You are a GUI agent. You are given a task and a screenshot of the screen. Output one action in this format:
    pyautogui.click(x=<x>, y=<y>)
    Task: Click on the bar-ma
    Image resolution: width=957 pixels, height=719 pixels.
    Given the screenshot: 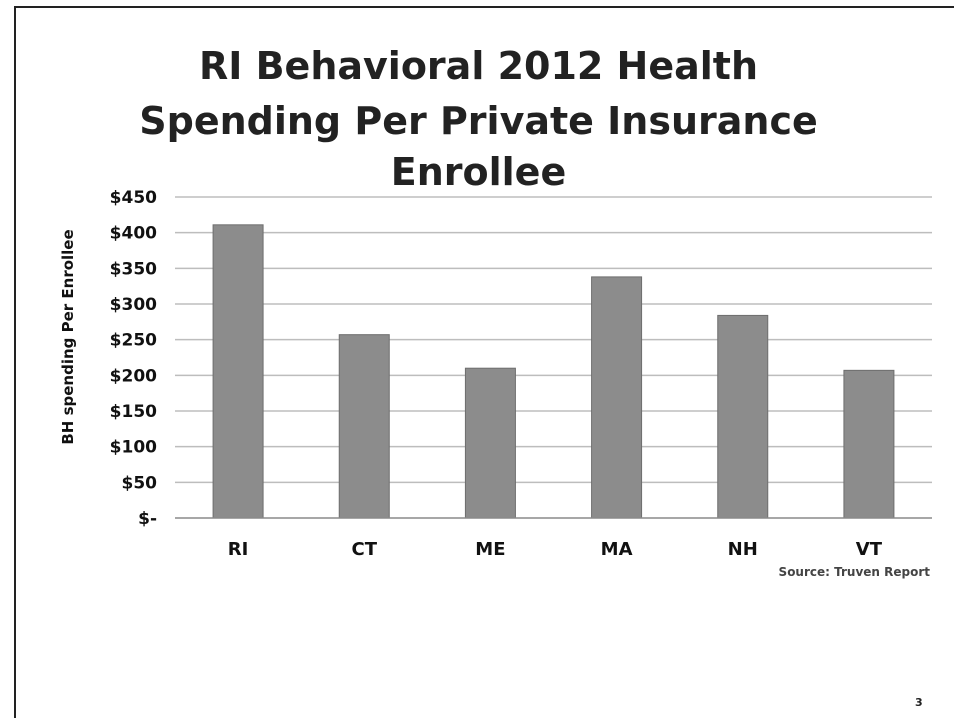 What is the action you would take?
    pyautogui.click(x=617, y=397)
    